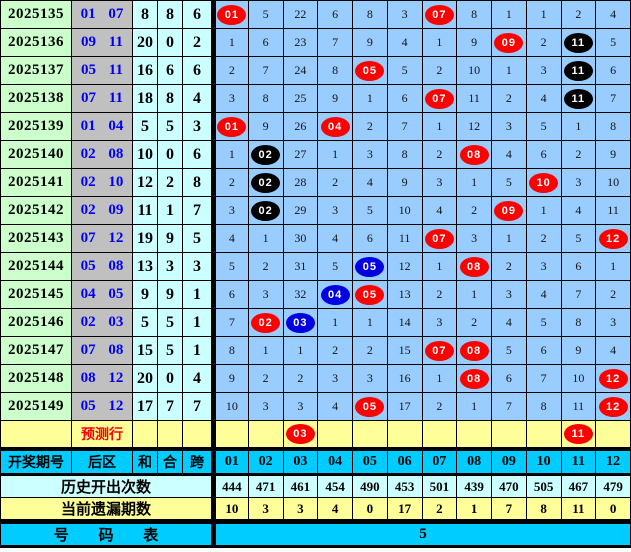 The width and height of the screenshot is (631, 552). Describe the element at coordinates (315, 406) in the screenshot. I see `trend-row: 2025149 05 12 17 7 7 10 3 3 4 05 17 2 1 7 8 11 12` at that location.